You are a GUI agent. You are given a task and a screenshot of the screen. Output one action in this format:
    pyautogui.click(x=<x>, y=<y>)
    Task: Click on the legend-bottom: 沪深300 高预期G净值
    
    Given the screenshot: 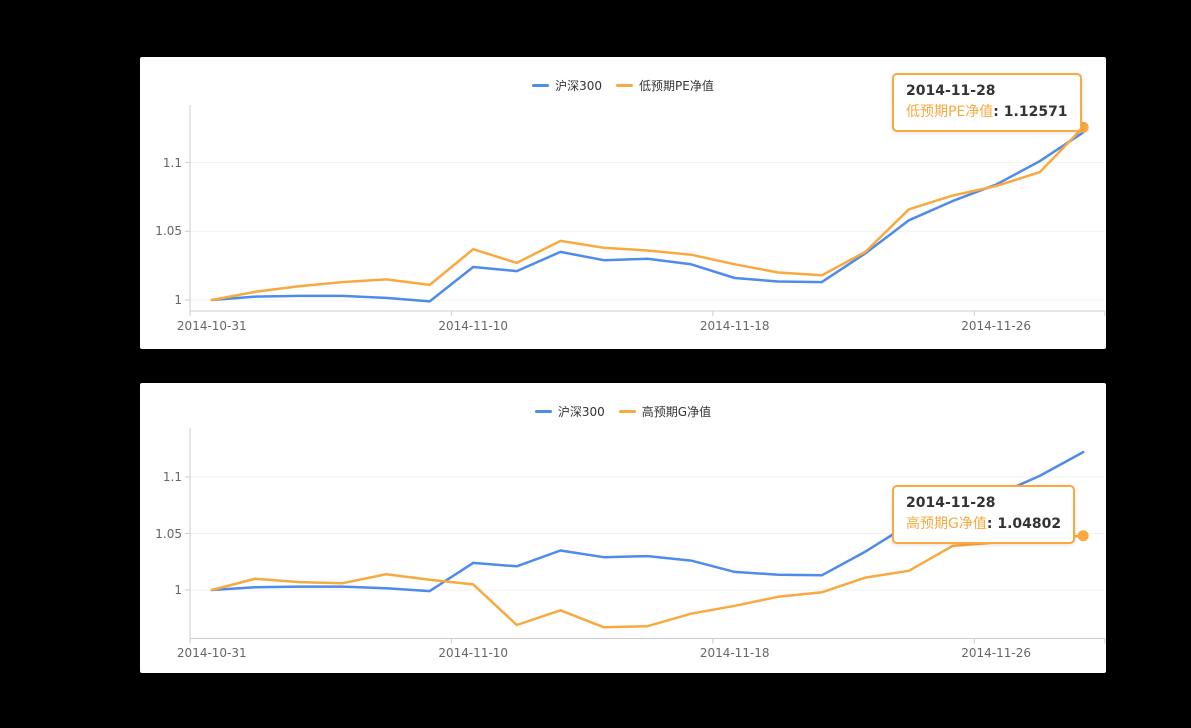 What is the action you would take?
    pyautogui.click(x=623, y=411)
    